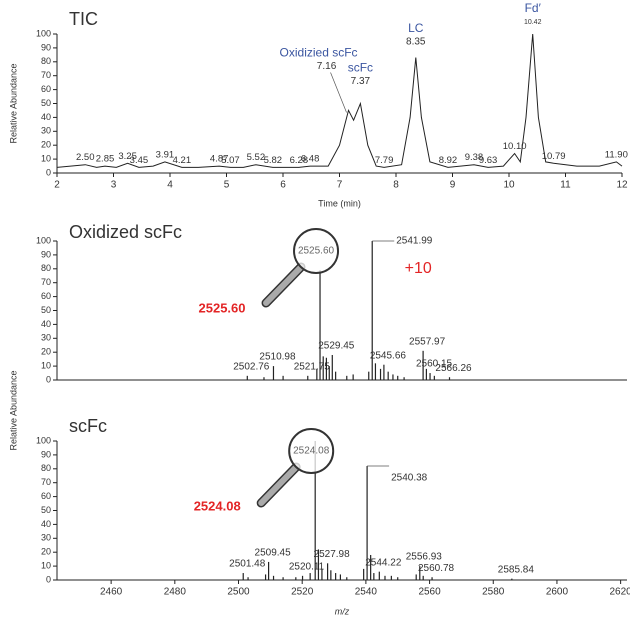 The width and height of the screenshot is (630, 617). What do you see at coordinates (299, 160) in the screenshot?
I see `peak-label: 6.28` at bounding box center [299, 160].